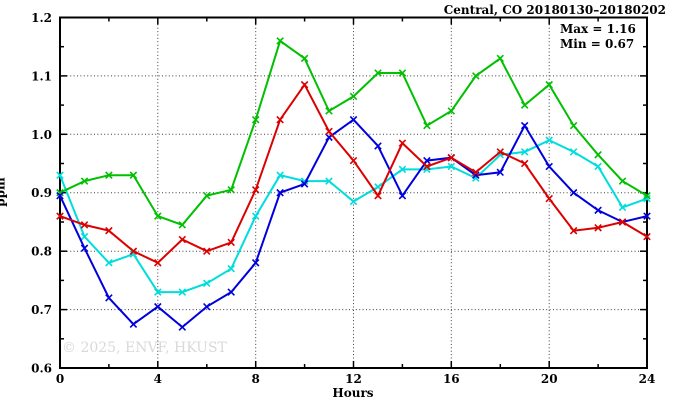  I want to click on x-axis-label: Hours, so click(353, 393).